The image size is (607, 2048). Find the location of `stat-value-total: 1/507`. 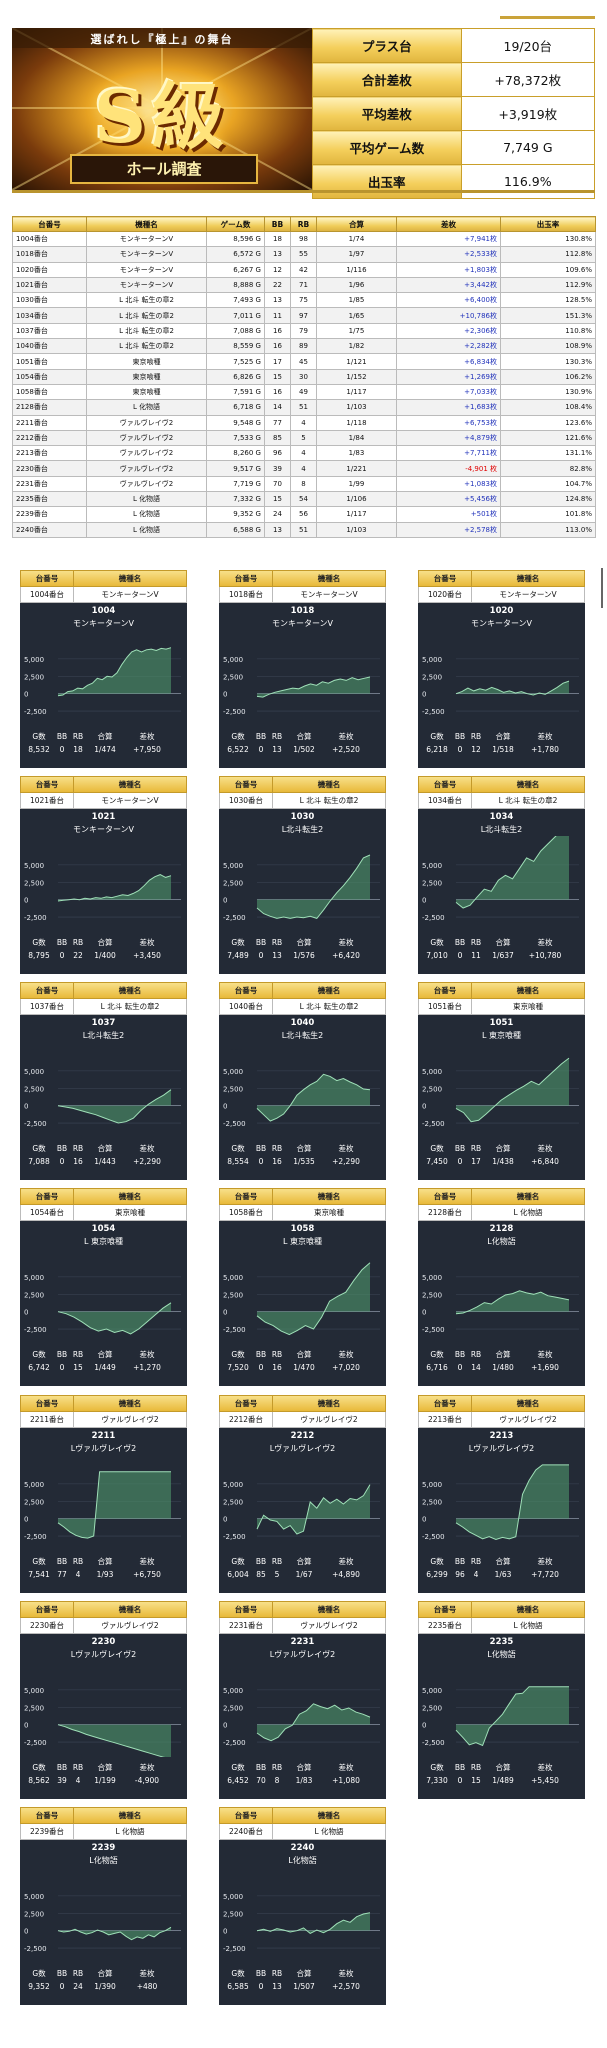

stat-value-total: 1/507 is located at coordinates (304, 1986).